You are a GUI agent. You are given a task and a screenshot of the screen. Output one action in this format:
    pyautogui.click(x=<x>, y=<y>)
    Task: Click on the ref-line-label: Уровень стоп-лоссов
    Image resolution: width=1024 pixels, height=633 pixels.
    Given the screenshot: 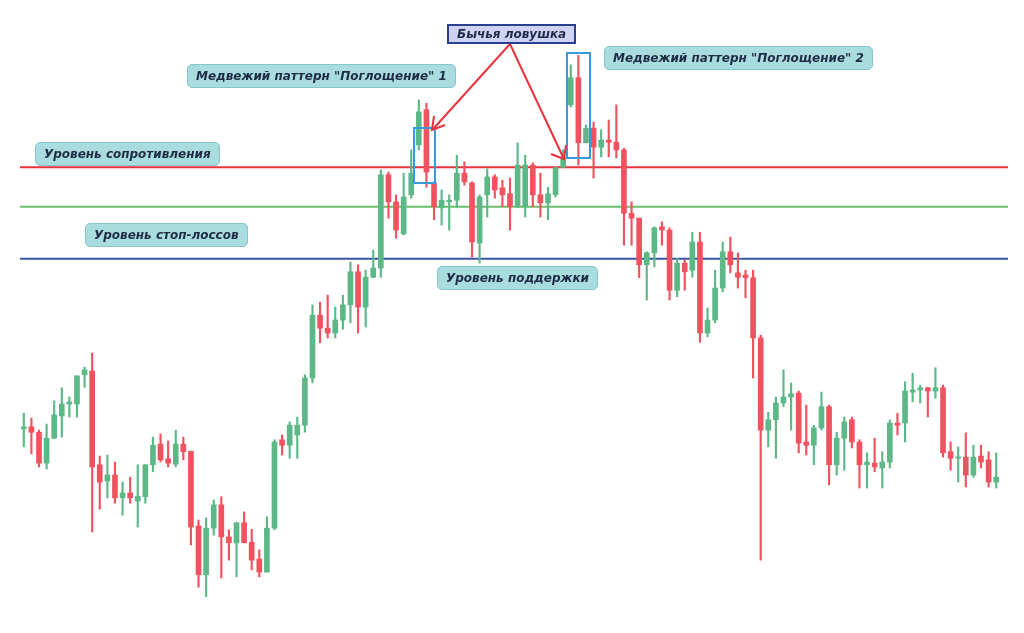 What is the action you would take?
    pyautogui.click(x=166, y=235)
    